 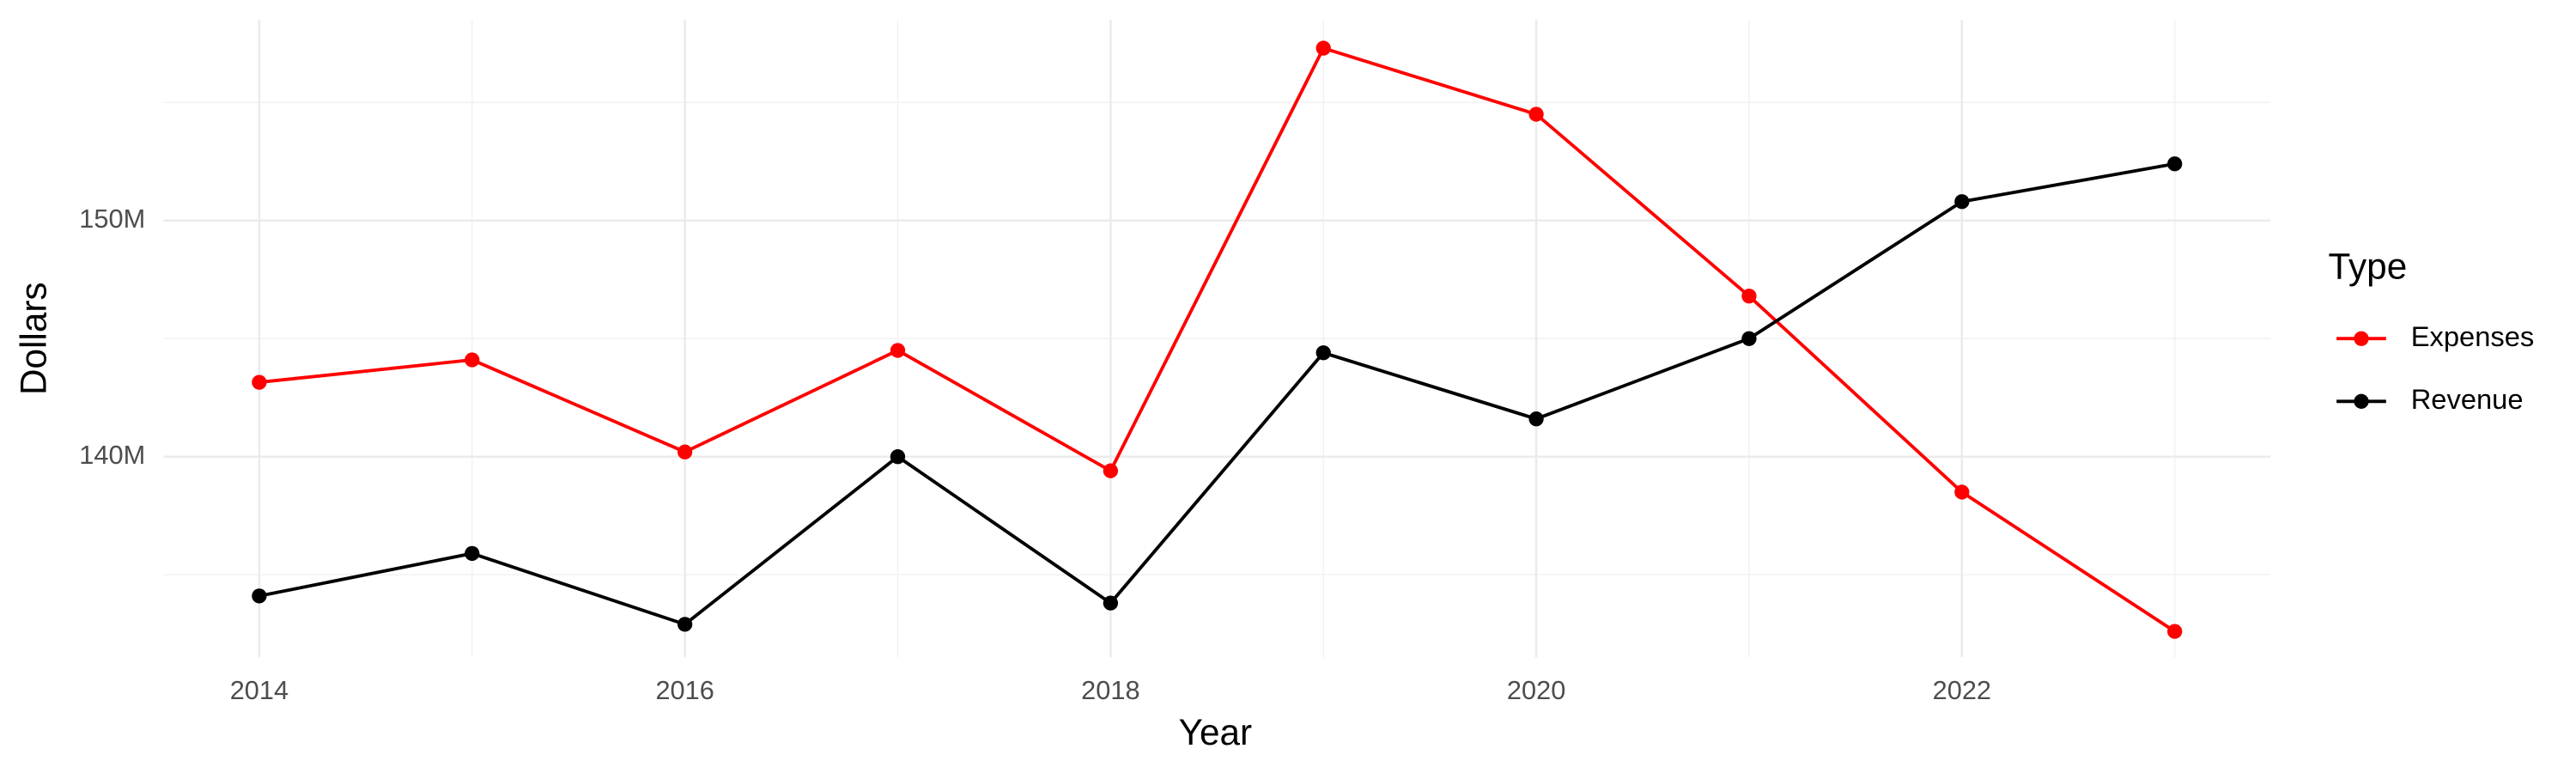 What do you see at coordinates (2473, 336) in the screenshot?
I see `legend-label: Expenses` at bounding box center [2473, 336].